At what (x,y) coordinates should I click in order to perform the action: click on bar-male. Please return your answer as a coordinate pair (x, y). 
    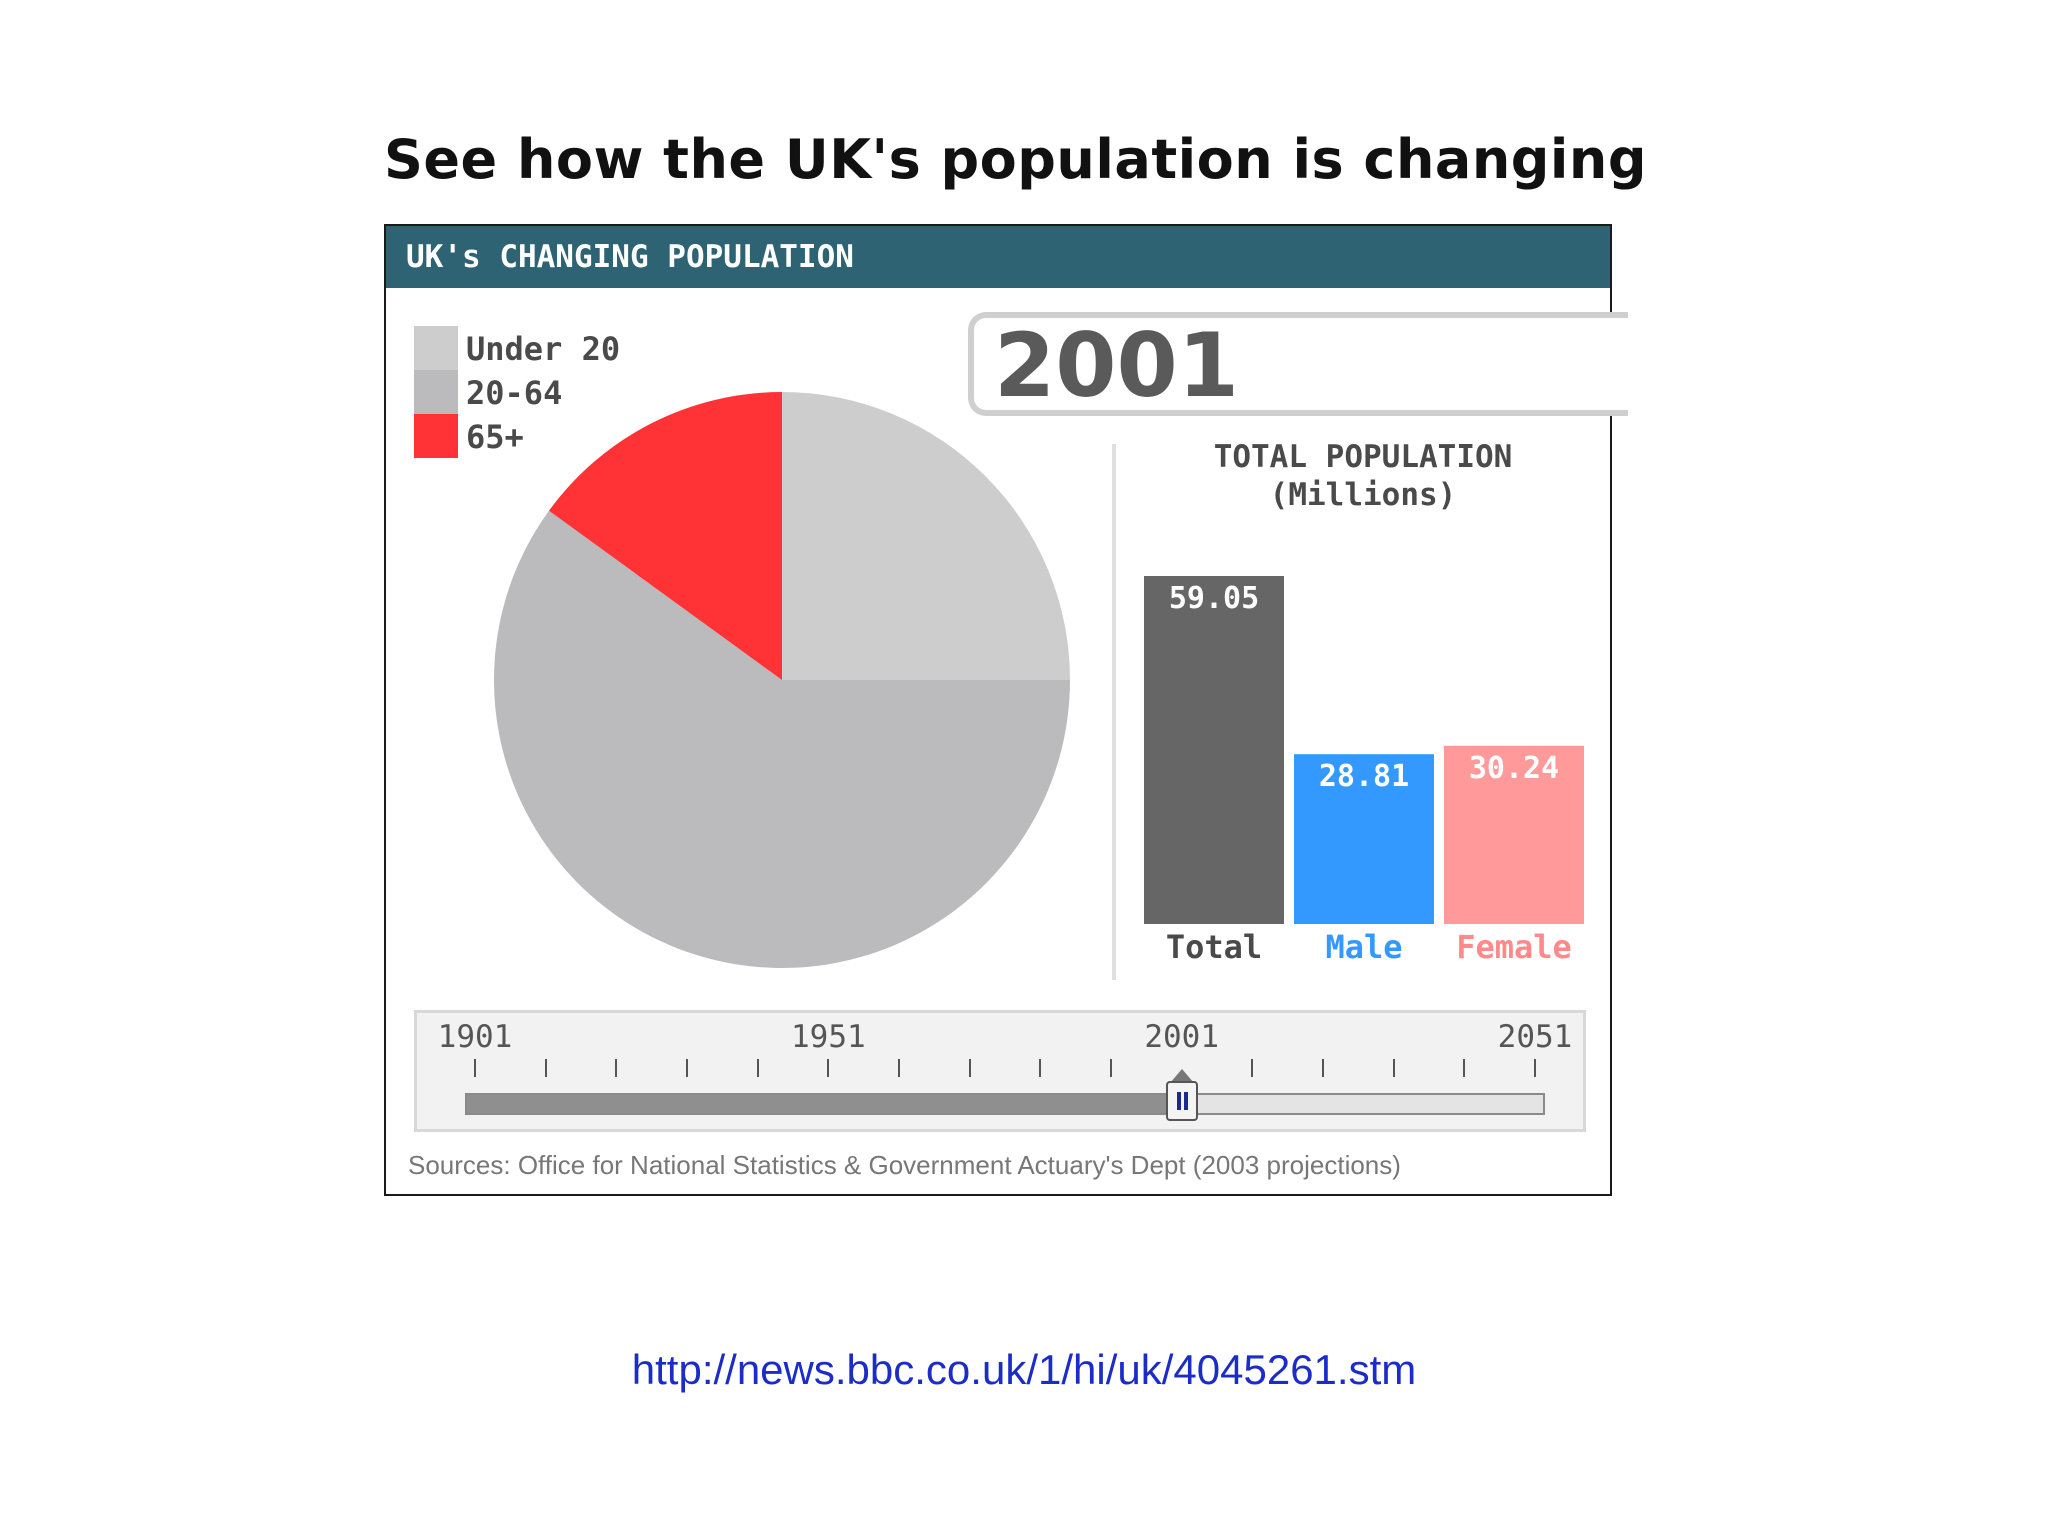
    Looking at the image, I should click on (1364, 839).